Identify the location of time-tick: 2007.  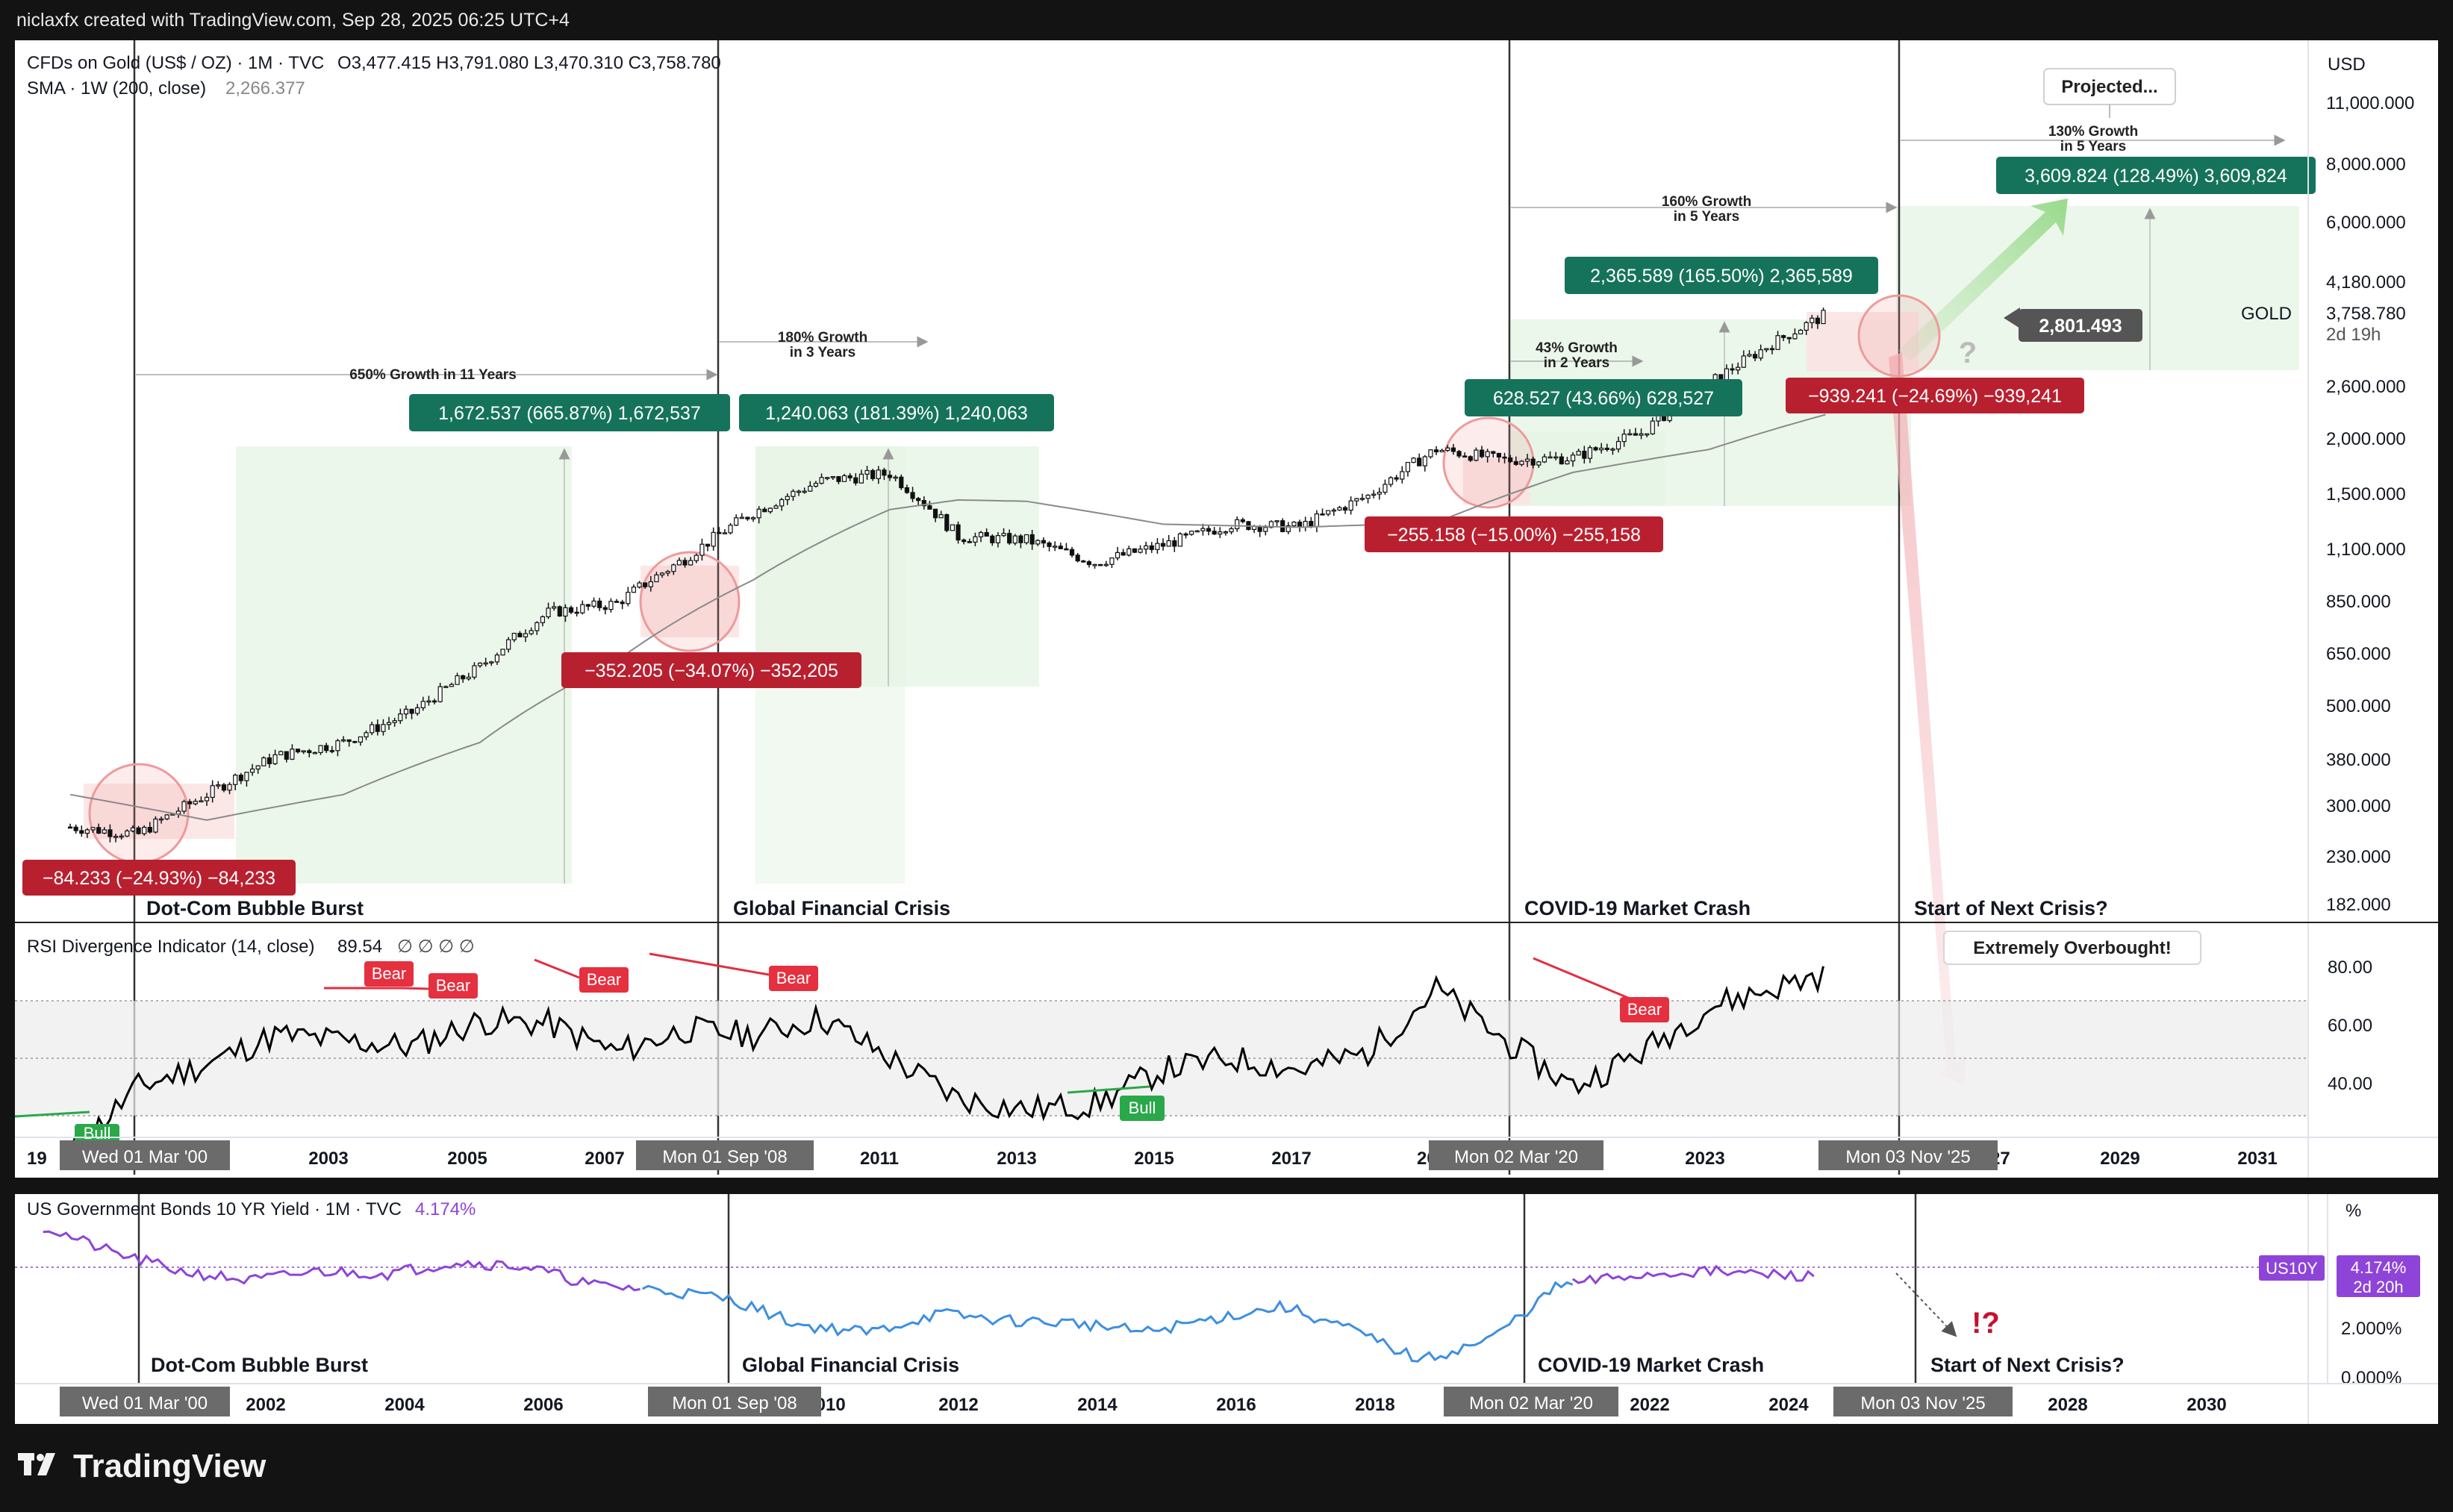
(604, 1159).